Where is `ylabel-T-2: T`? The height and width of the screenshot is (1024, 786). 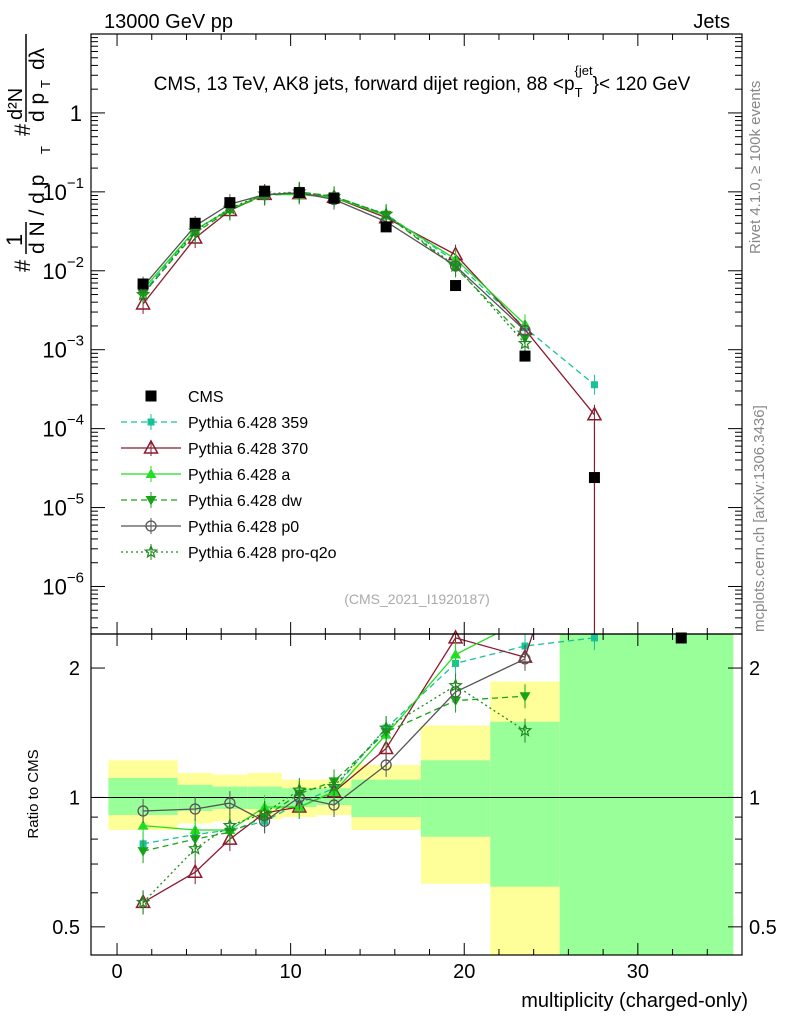
ylabel-T-2: T is located at coordinates (45, 84).